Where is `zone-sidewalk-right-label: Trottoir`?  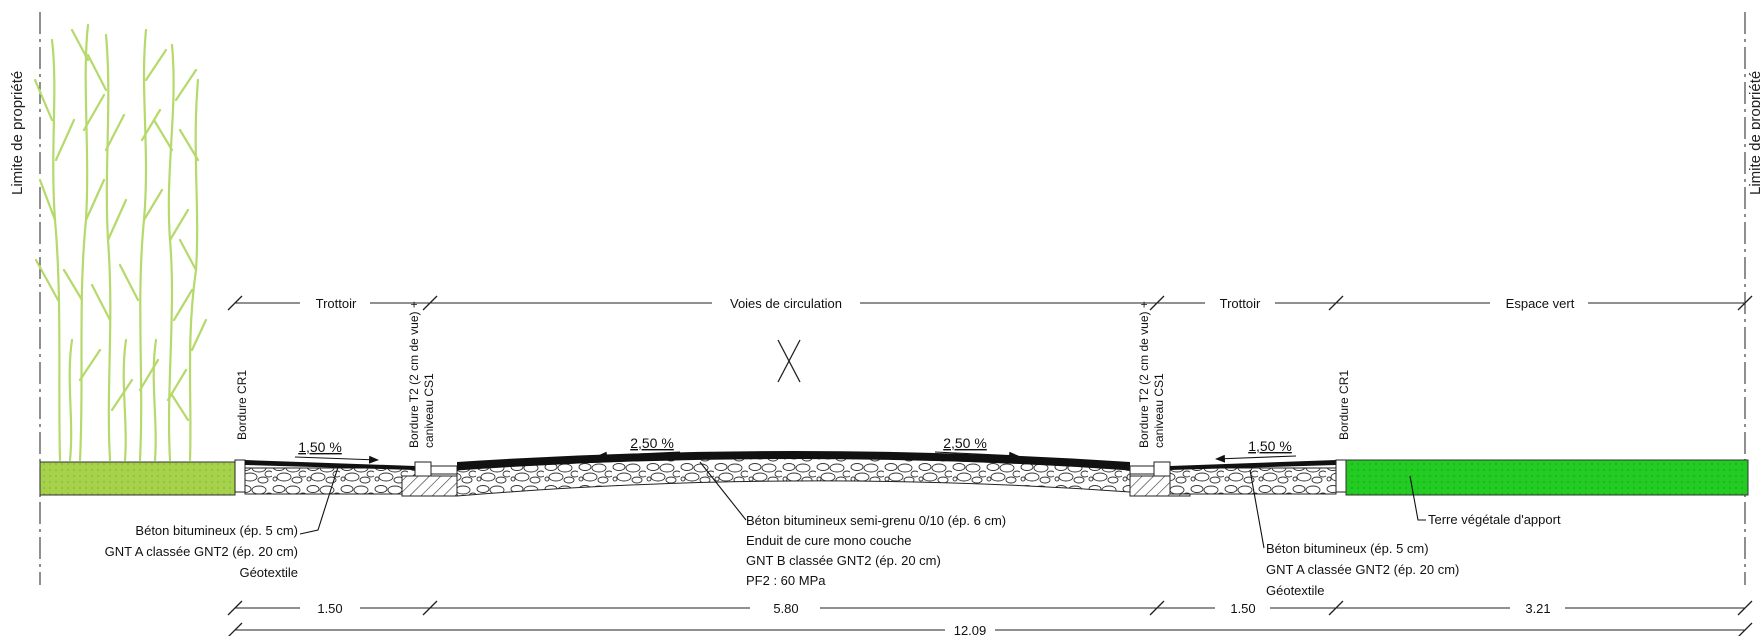 zone-sidewalk-right-label: Trottoir is located at coordinates (1240, 303).